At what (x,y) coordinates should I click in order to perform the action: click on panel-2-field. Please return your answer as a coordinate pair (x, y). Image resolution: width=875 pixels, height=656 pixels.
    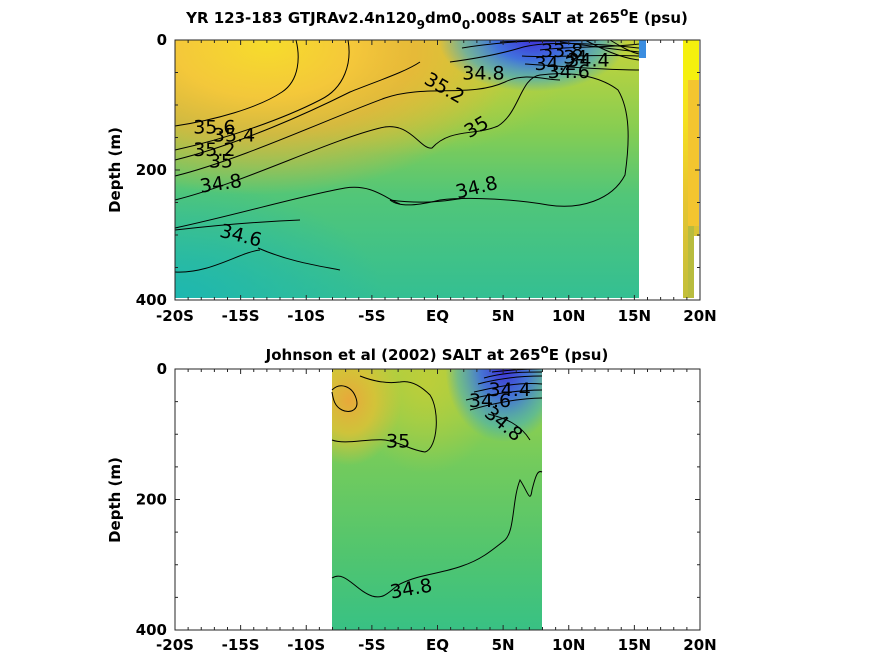
    Looking at the image, I should click on (437, 499).